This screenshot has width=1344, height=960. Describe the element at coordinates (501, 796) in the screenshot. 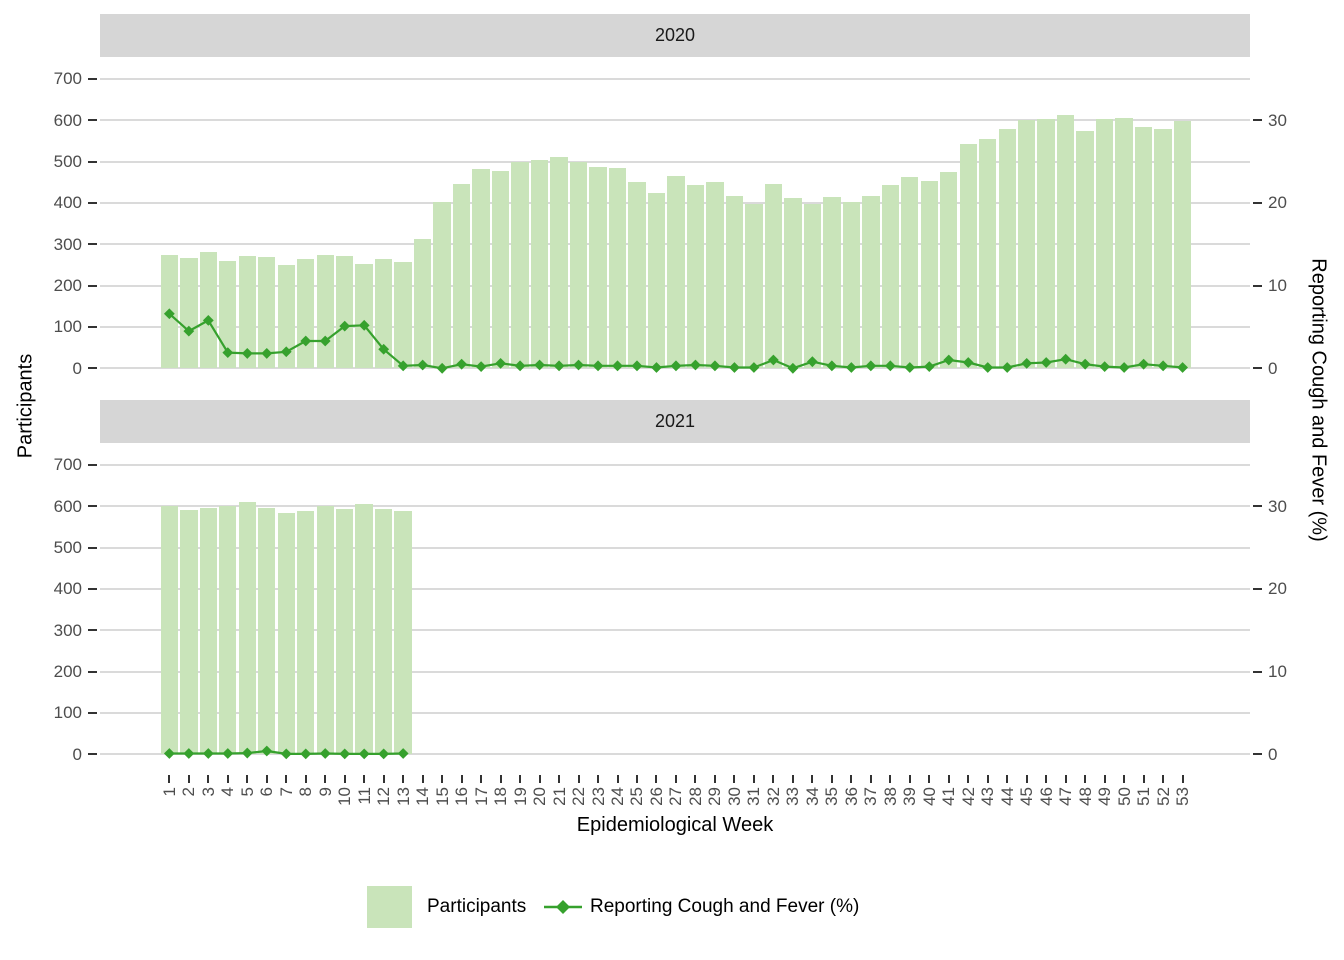

I see `x-tick-label: 18` at that location.